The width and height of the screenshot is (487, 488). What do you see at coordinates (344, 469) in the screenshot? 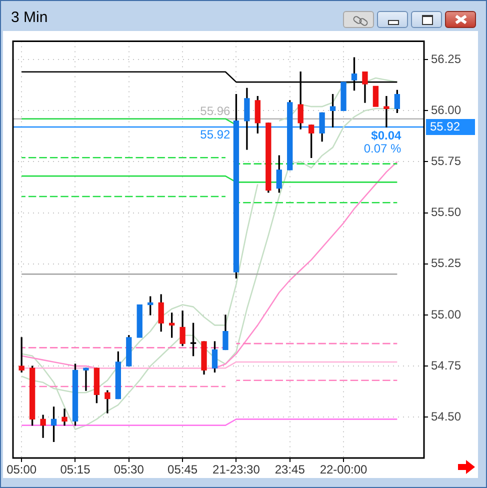
I see `x-tick-label: 22-00:00` at bounding box center [344, 469].